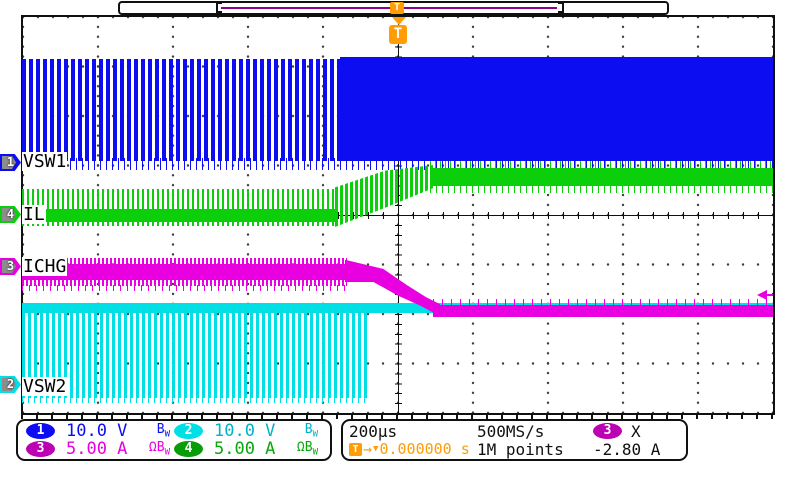 The width and height of the screenshot is (800, 480). I want to click on ch3-scale: 5.00 A, so click(97, 449).